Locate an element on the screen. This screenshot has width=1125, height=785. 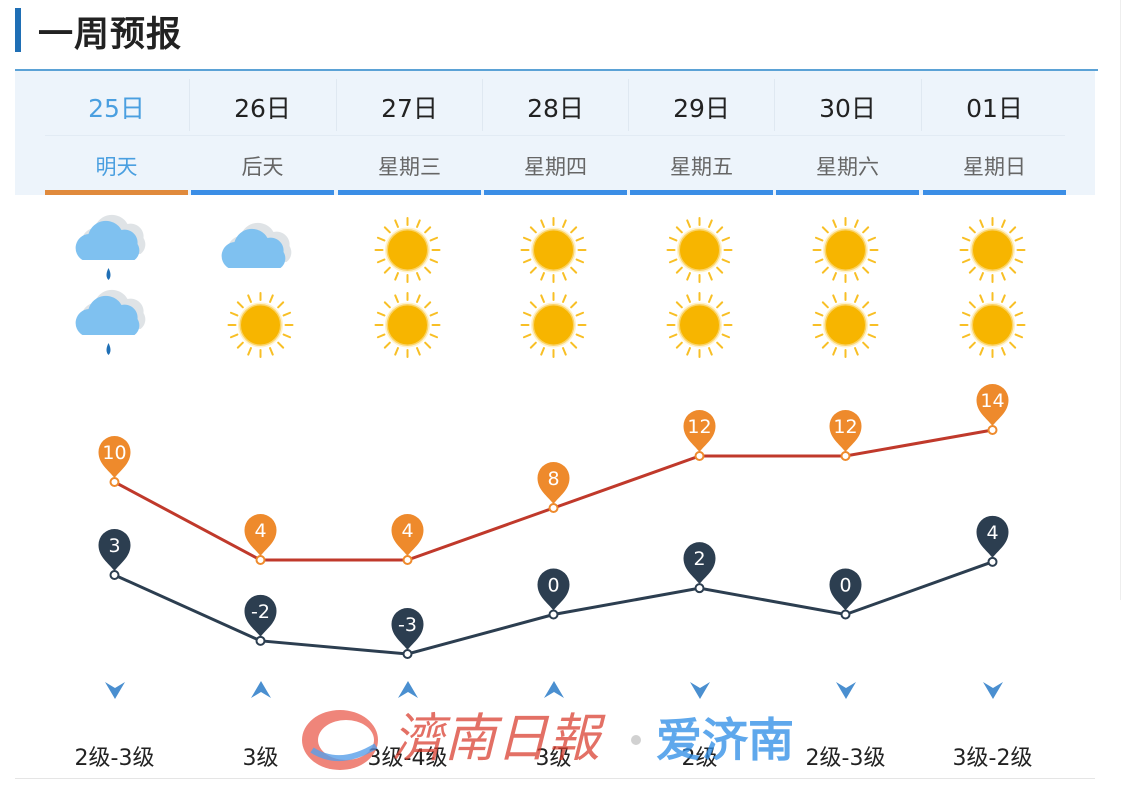
temp-label: -3 is located at coordinates (407, 625).